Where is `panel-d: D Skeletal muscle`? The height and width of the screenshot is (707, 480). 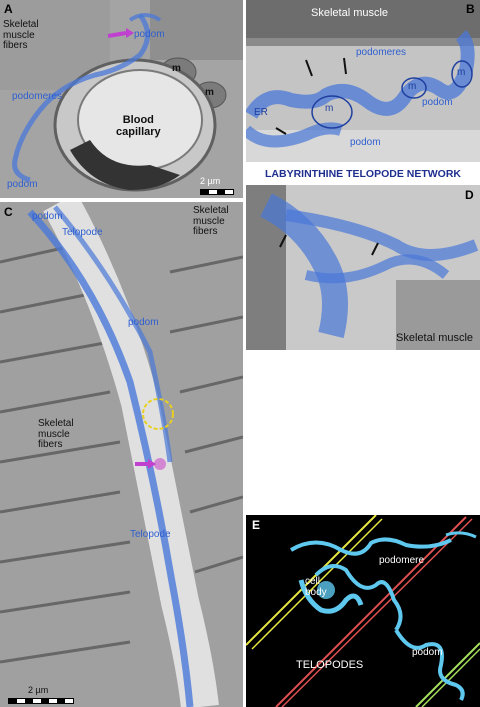 panel-d: D Skeletal muscle is located at coordinates (363, 267).